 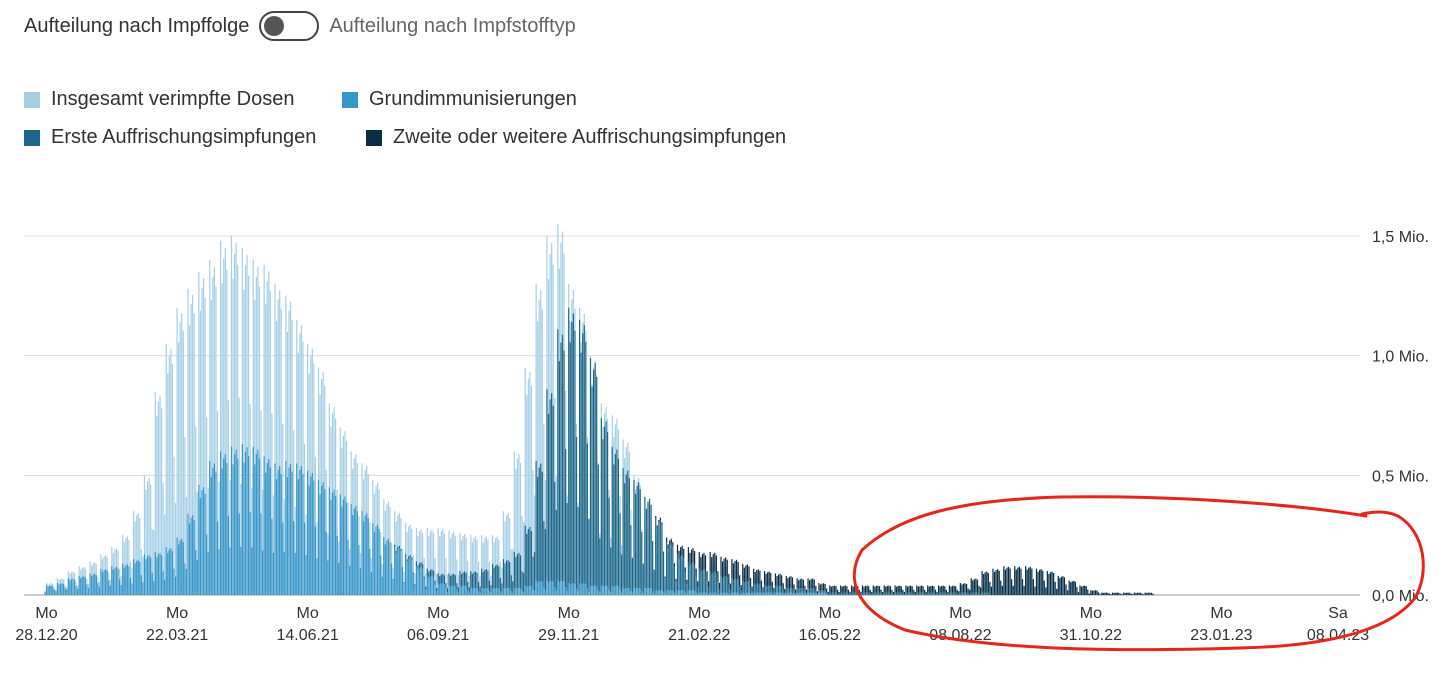 I want to click on legend-item-insgesamt: Insgesamt verimpfte Dosen, so click(x=159, y=99).